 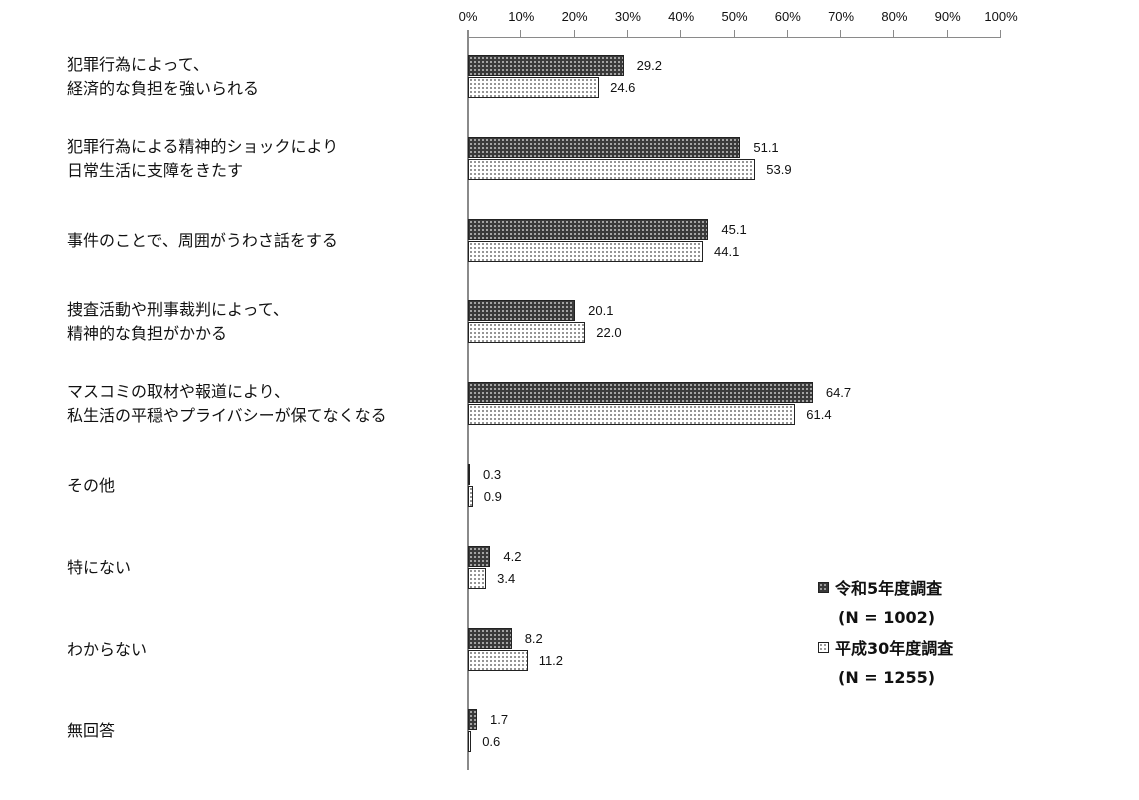 What do you see at coordinates (521, 16) in the screenshot?
I see `x-tick-label: 10%` at bounding box center [521, 16].